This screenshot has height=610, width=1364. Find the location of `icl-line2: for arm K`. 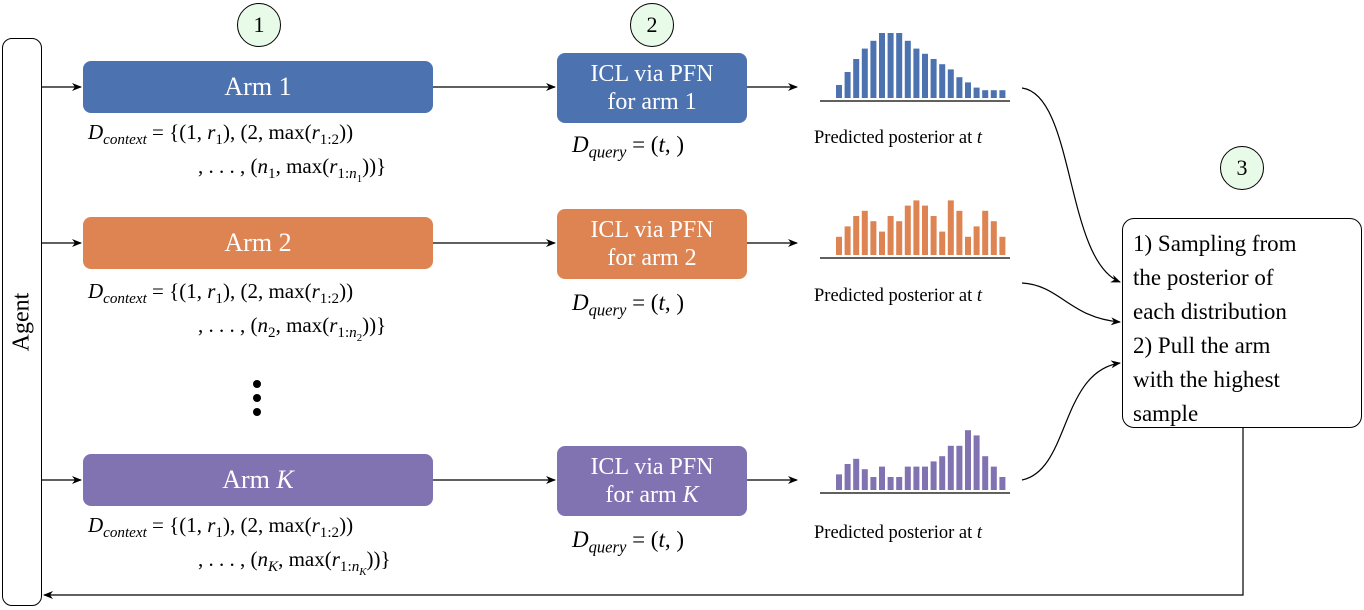

icl-line2: for arm K is located at coordinates (652, 495).